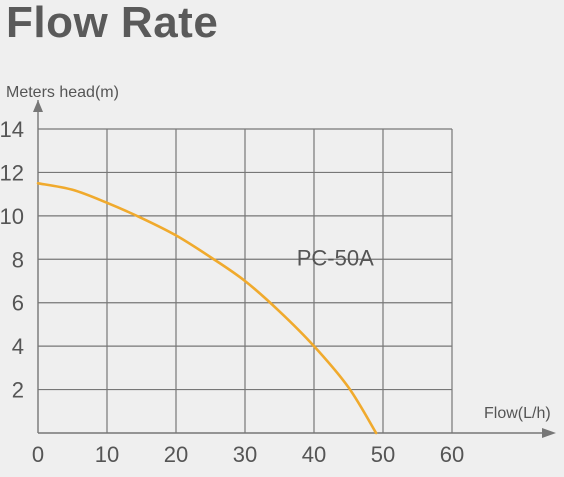  Describe the element at coordinates (38, 106) in the screenshot. I see `y-axis-arrow` at that location.